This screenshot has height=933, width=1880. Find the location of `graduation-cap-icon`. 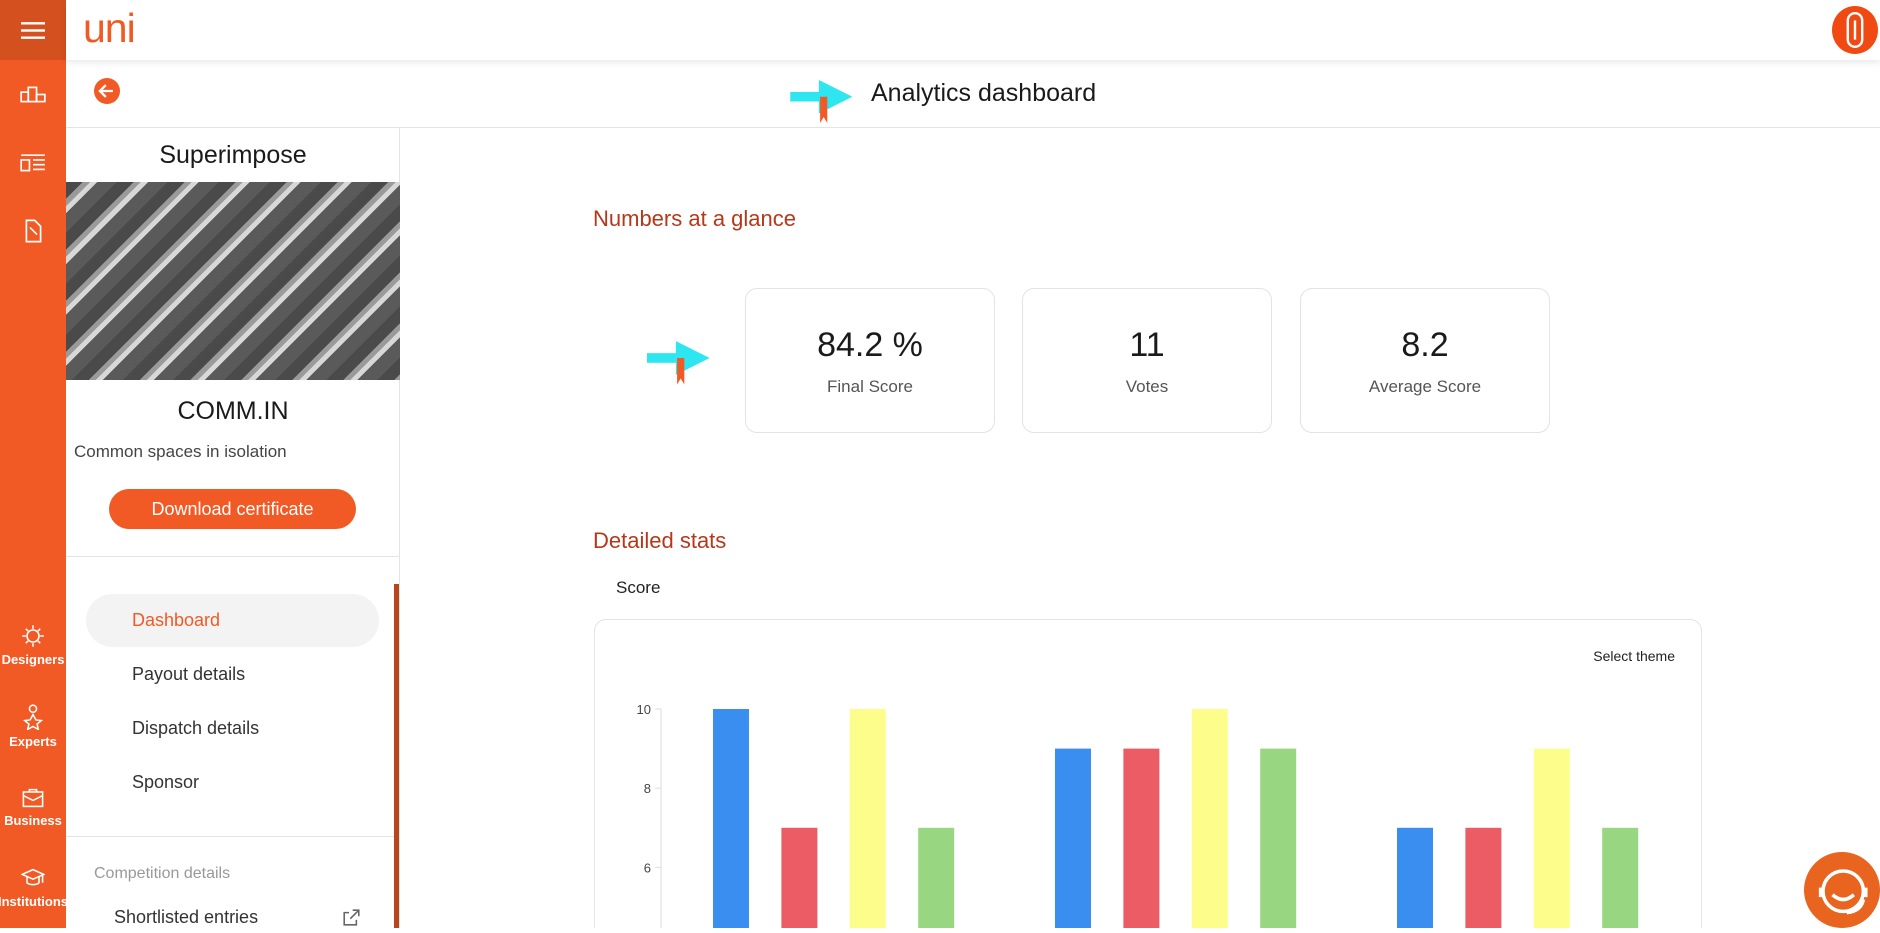

graduation-cap-icon is located at coordinates (33, 877).